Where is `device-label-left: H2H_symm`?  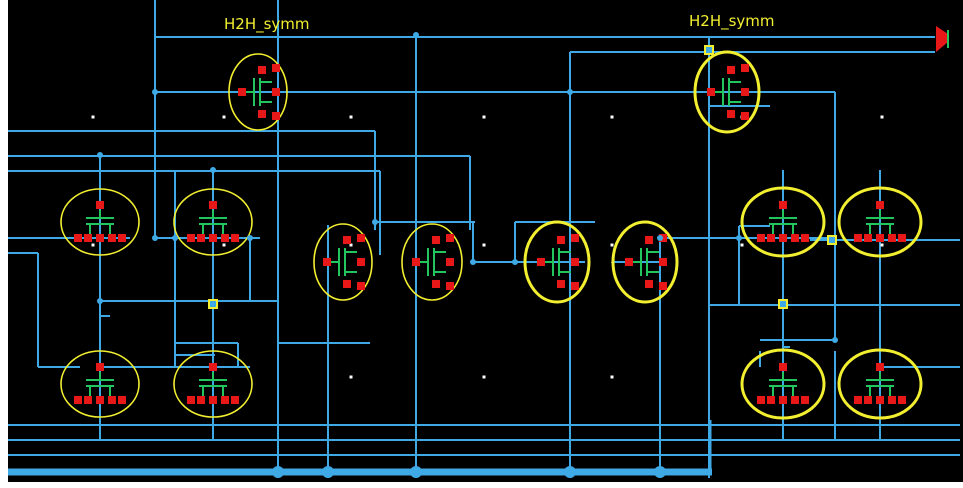 device-label-left: H2H_symm is located at coordinates (267, 24).